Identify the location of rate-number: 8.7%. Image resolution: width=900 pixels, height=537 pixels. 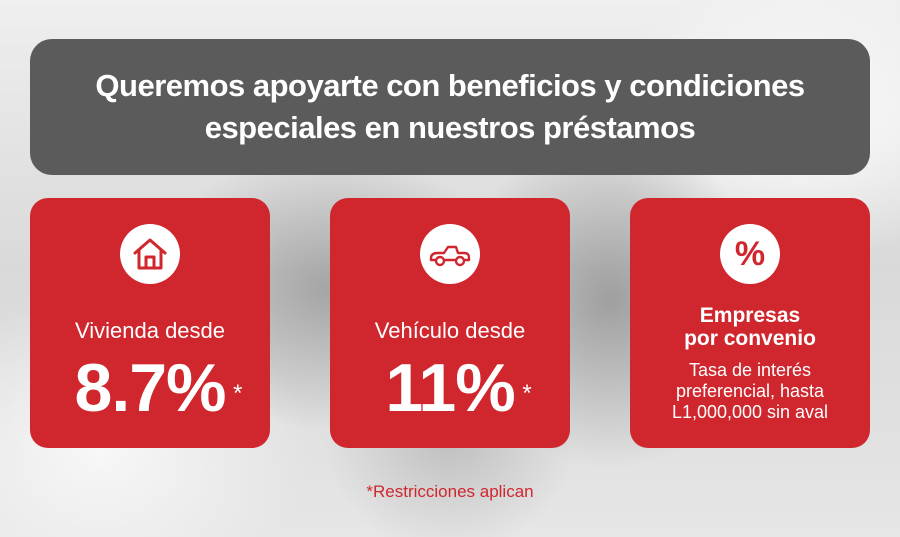
(150, 388).